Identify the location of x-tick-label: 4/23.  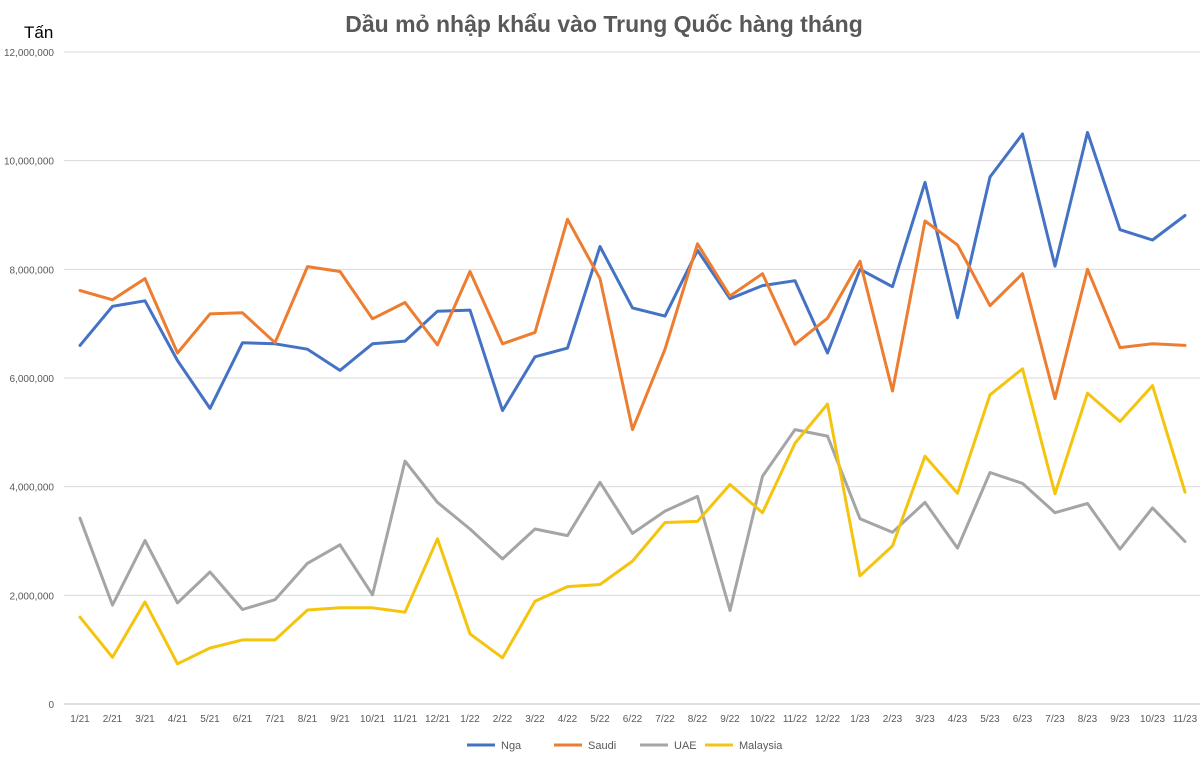
(958, 719).